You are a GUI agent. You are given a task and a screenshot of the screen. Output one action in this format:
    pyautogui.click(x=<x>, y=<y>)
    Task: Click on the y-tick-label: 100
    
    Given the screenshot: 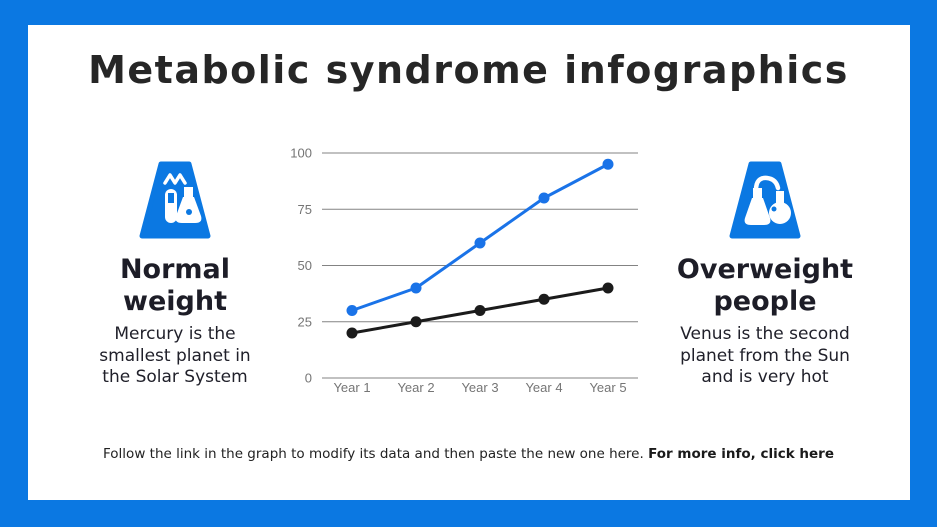 What is the action you would take?
    pyautogui.click(x=301, y=153)
    